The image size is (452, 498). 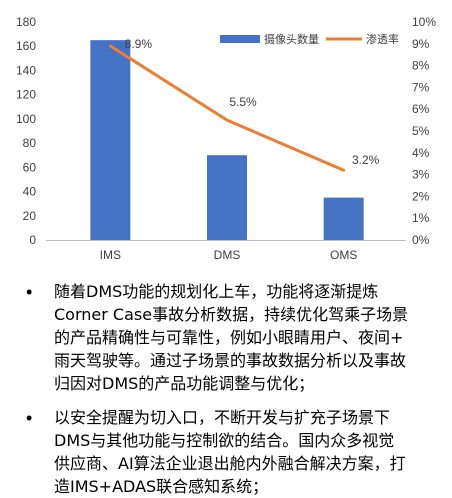 I want to click on x-category-label: OMS, so click(x=343, y=255).